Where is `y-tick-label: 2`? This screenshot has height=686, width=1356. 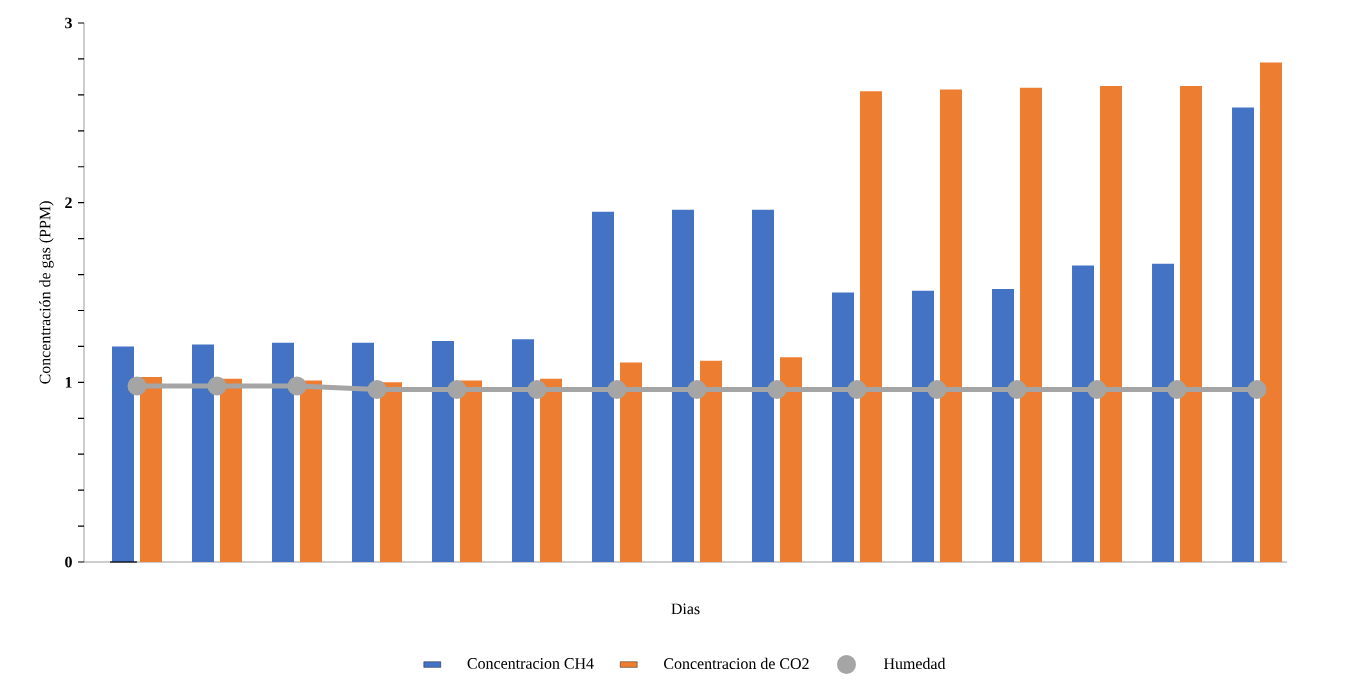 y-tick-label: 2 is located at coordinates (68, 202).